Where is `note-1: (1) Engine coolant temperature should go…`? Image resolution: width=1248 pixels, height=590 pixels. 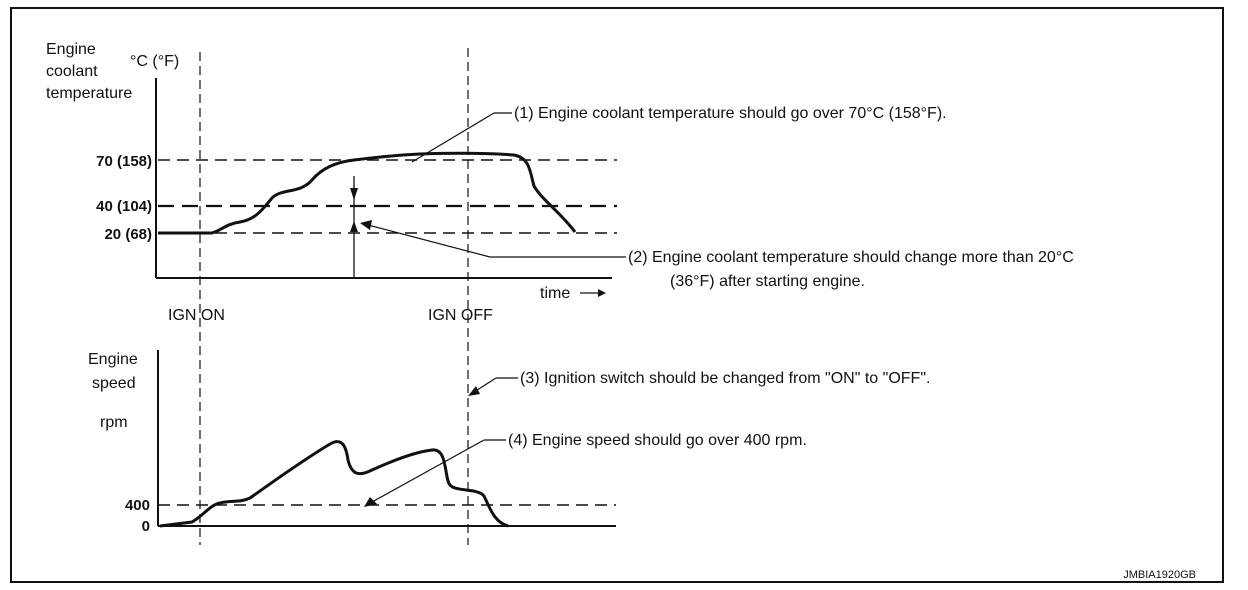 note-1: (1) Engine coolant temperature should go… is located at coordinates (730, 113).